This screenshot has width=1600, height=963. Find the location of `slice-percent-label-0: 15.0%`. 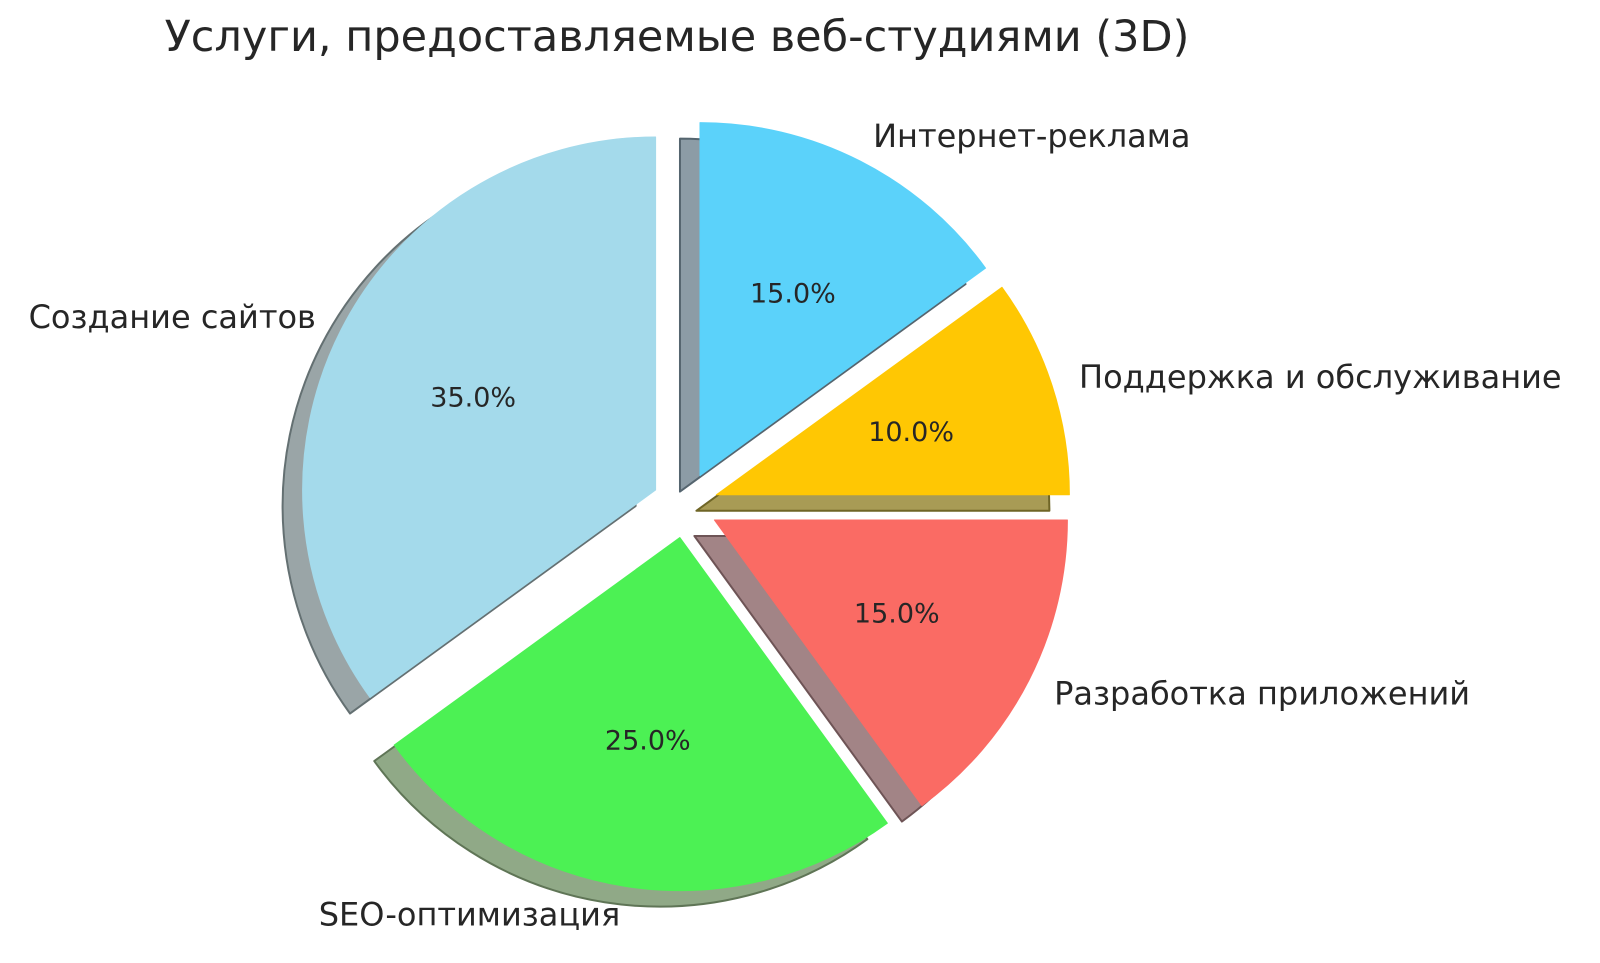

slice-percent-label-0: 15.0% is located at coordinates (793, 294).